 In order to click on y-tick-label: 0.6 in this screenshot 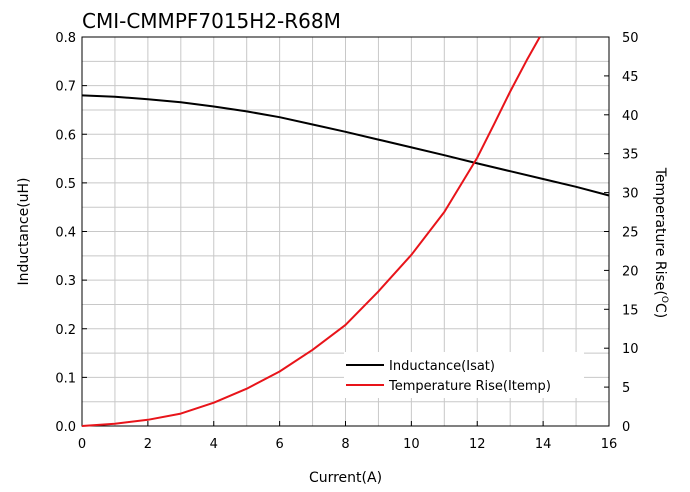, I will do `click(65, 135)`.